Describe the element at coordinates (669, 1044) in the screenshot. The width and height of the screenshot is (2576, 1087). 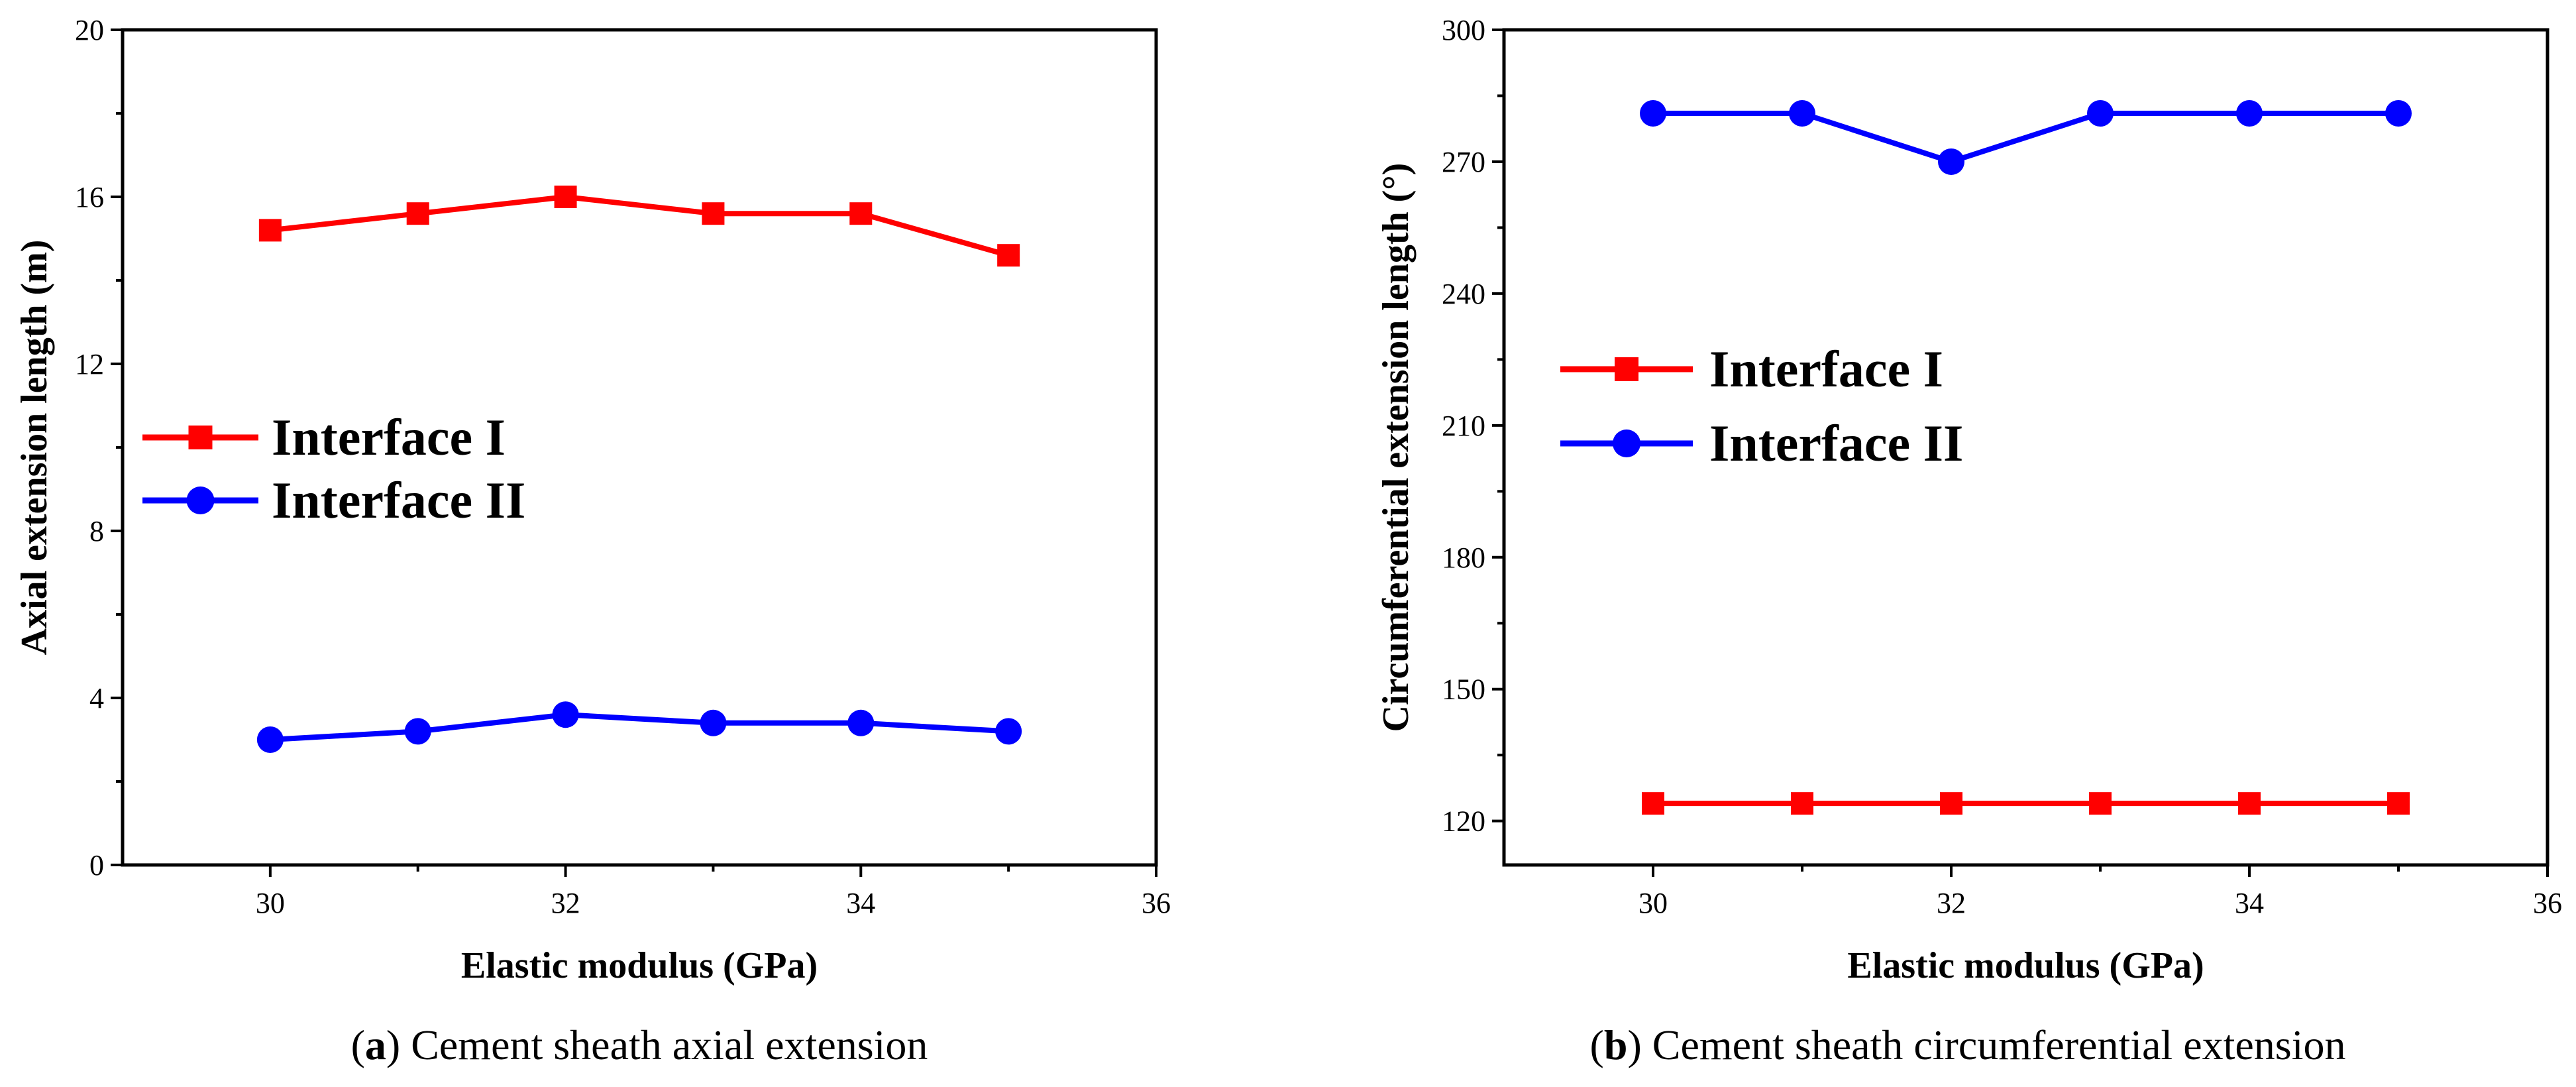
I see `caption-a-text: Cement sheath axial extension` at that location.